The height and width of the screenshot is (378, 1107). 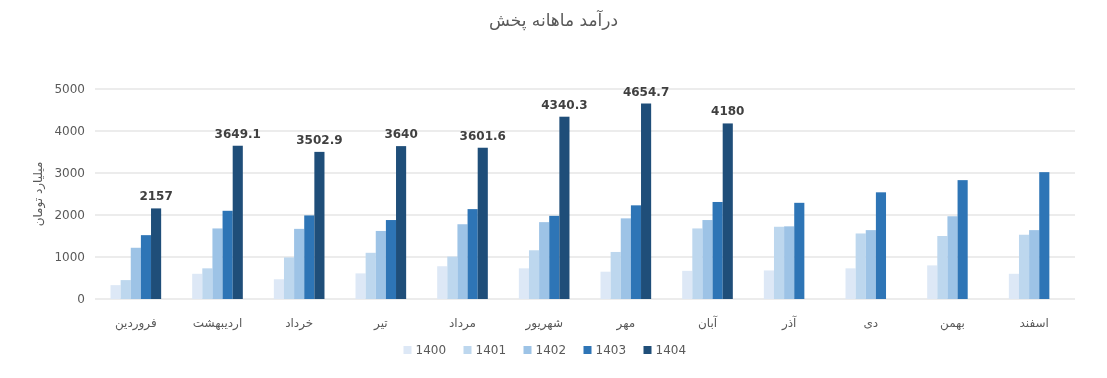 I want to click on x-tick-label: آبان, so click(x=707, y=322).